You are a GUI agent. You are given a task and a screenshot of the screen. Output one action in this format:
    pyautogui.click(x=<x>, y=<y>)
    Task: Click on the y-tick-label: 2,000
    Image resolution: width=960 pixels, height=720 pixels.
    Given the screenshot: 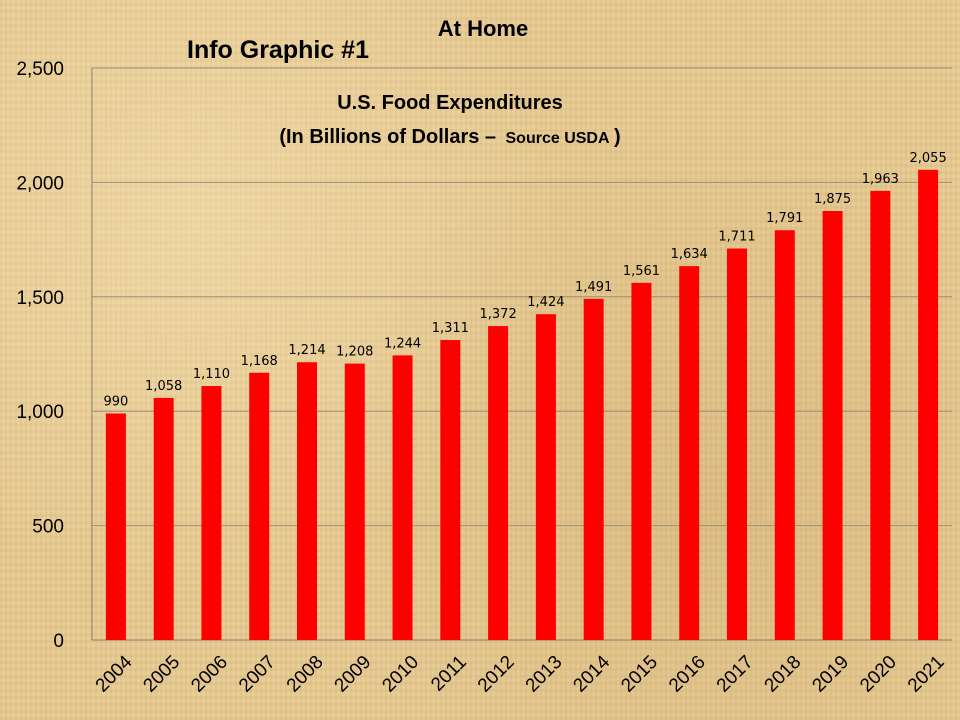 What is the action you would take?
    pyautogui.click(x=40, y=183)
    